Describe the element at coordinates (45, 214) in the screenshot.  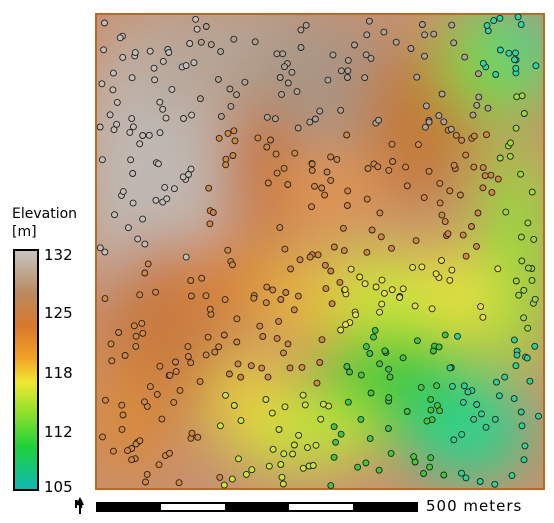
I see `legend-title-line1: Elevation` at that location.